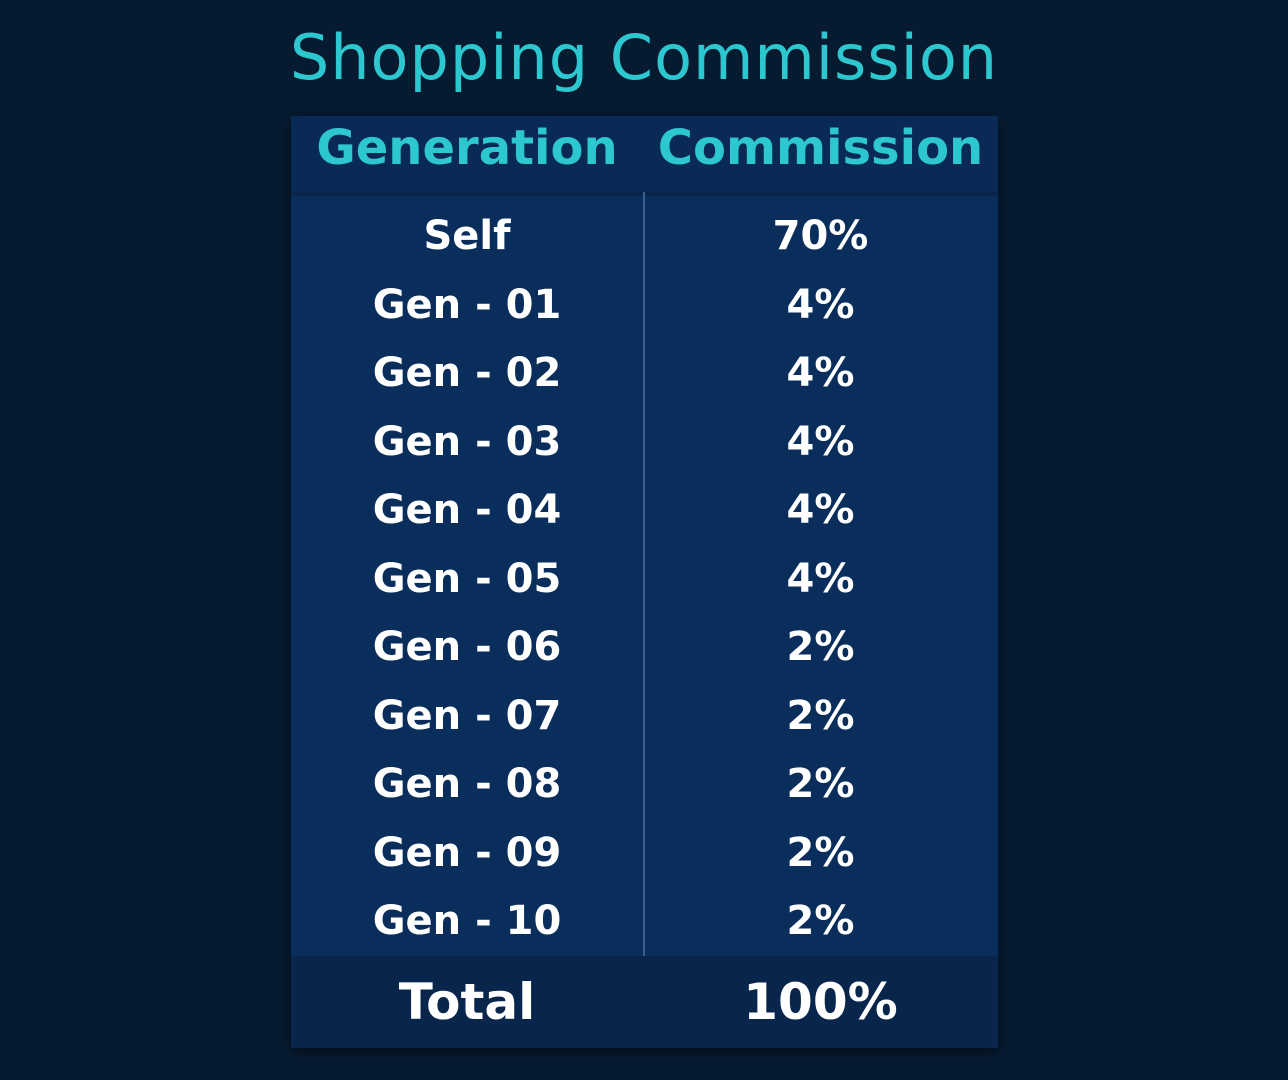  What do you see at coordinates (820, 148) in the screenshot?
I see `header-commission: Commission` at bounding box center [820, 148].